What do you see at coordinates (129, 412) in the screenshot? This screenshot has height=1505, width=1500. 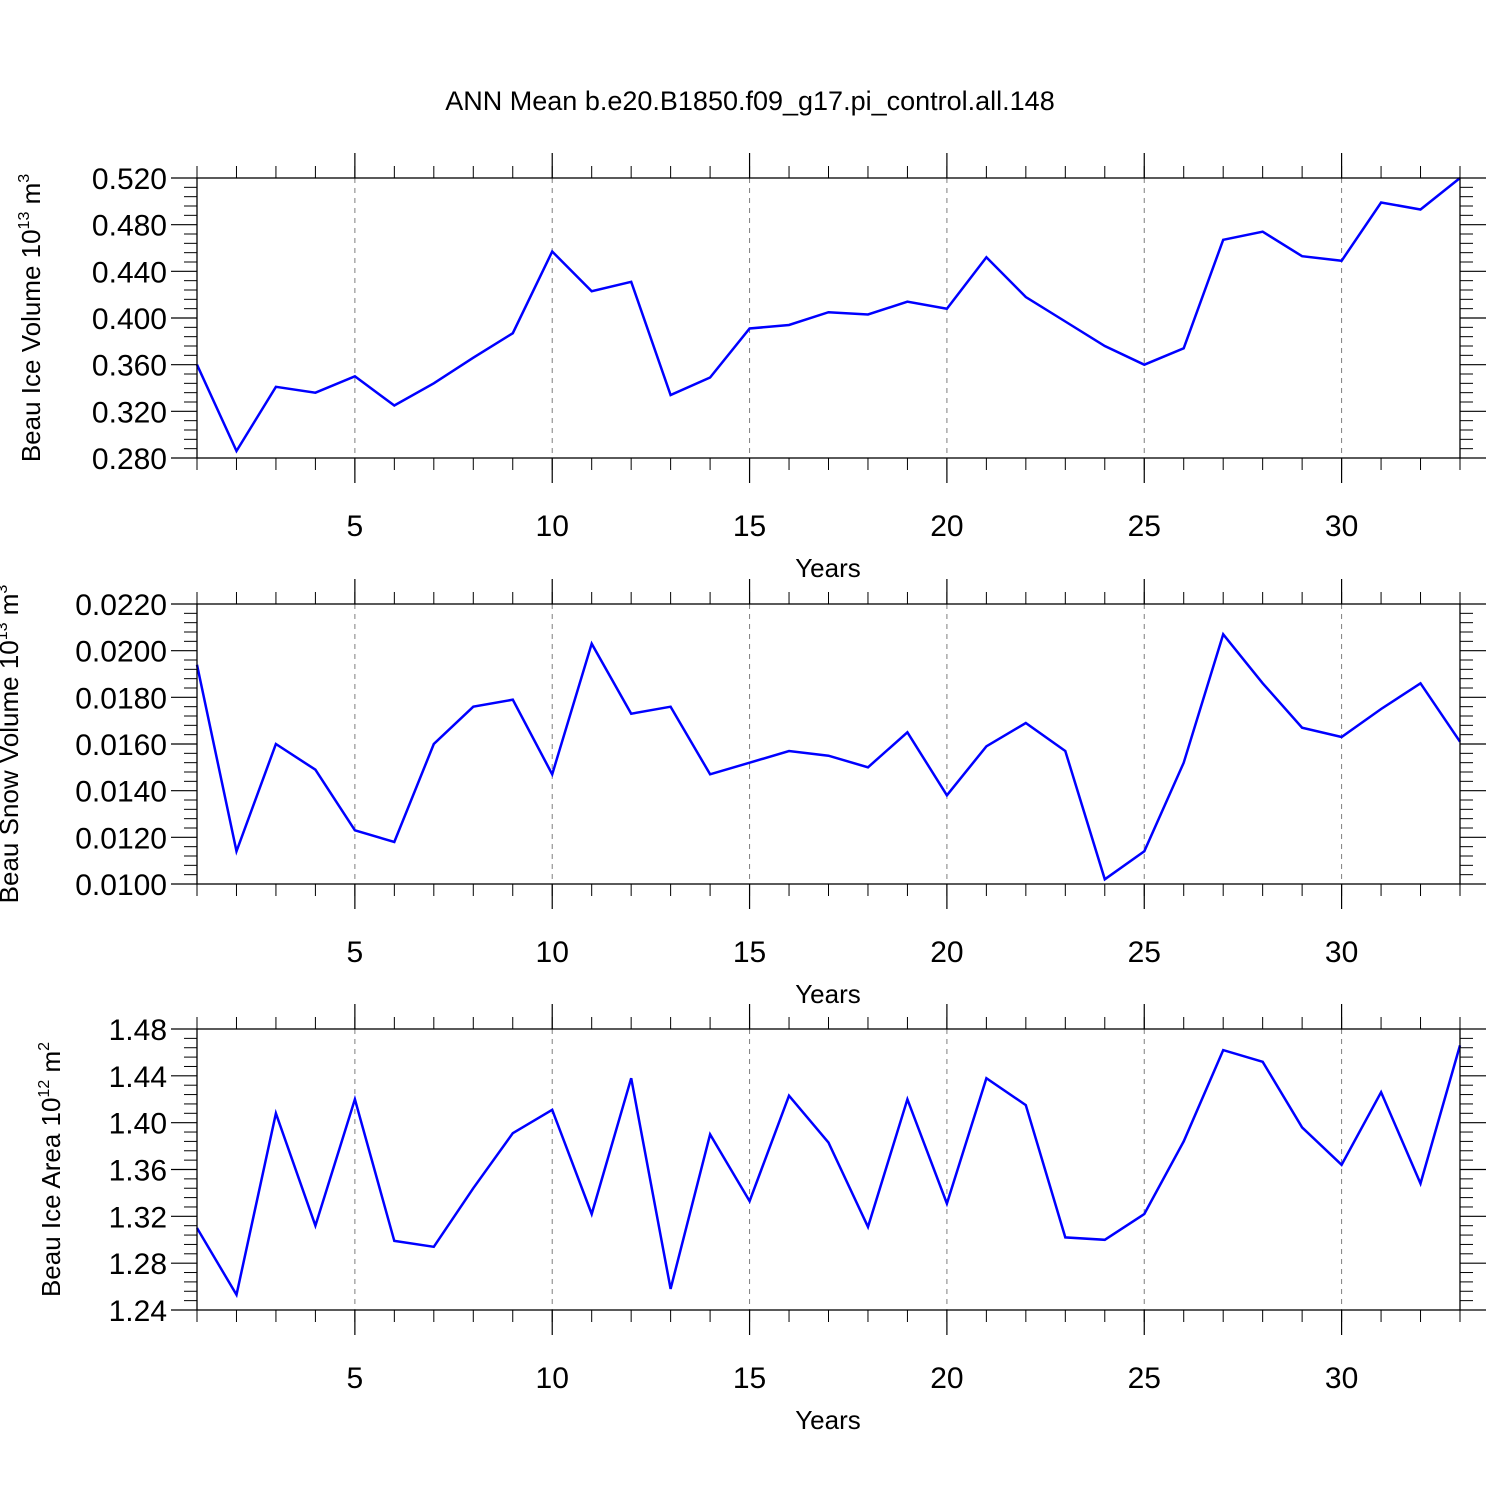 I see `y-tick-label: 0.320` at bounding box center [129, 412].